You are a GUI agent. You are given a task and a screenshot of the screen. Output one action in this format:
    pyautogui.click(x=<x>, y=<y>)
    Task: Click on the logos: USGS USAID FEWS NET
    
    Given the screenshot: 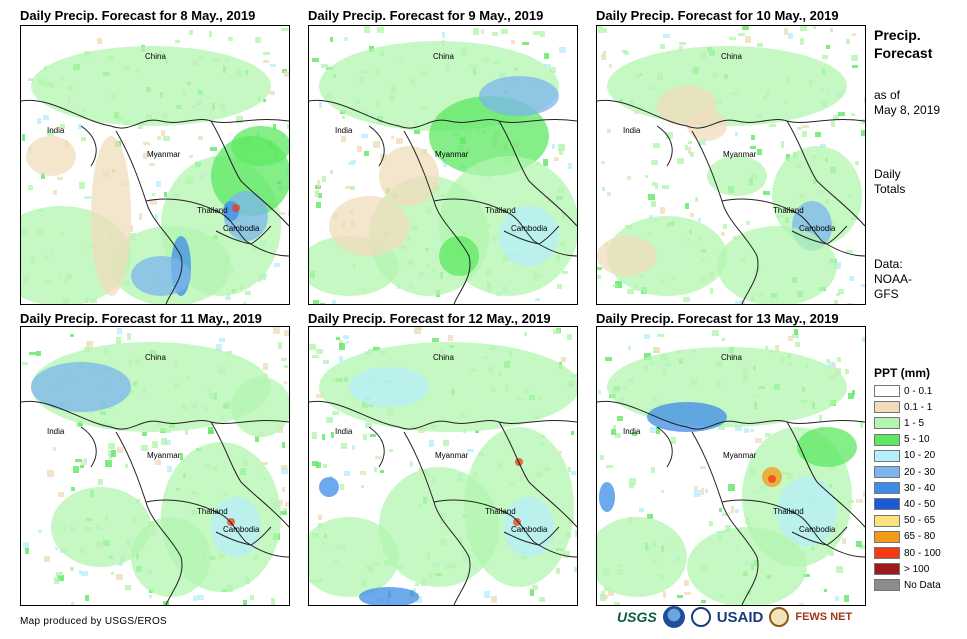 What is the action you would take?
    pyautogui.click(x=734, y=617)
    